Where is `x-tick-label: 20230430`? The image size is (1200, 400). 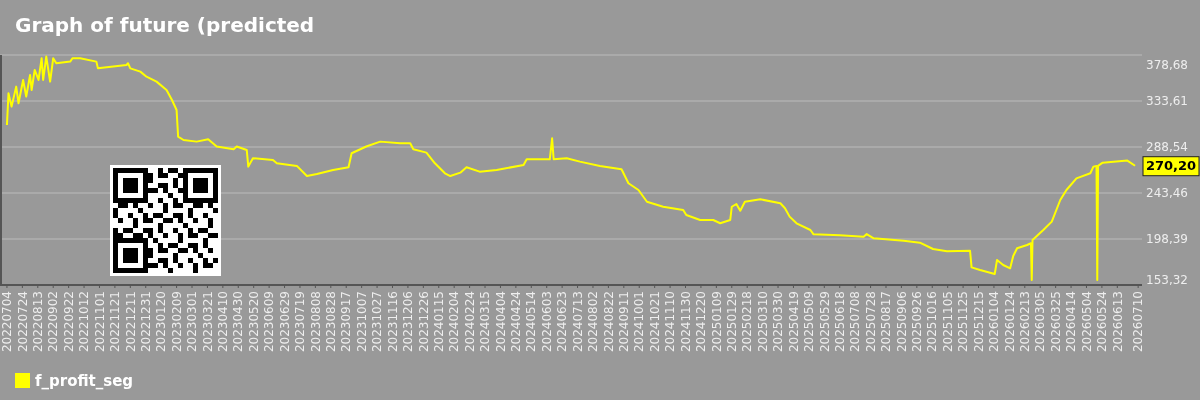
x-tick-label: 20230430 is located at coordinates (238, 322).